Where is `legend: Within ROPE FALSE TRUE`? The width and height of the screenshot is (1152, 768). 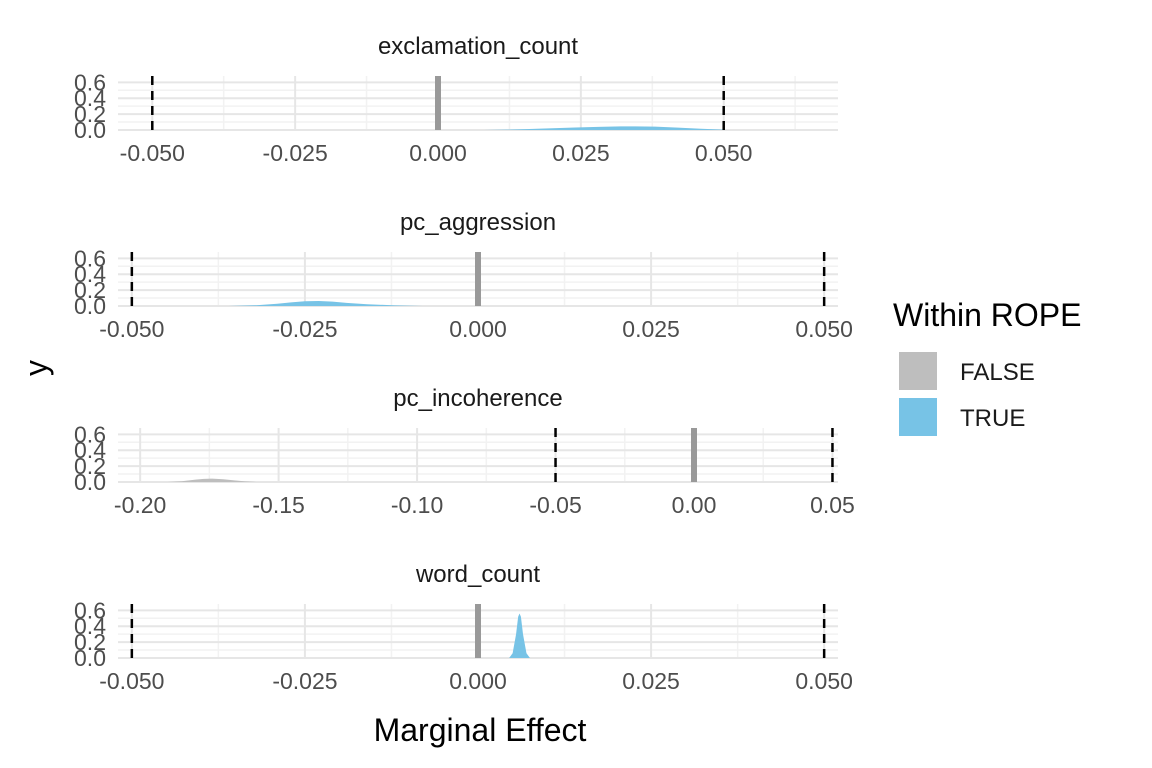 legend: Within ROPE FALSE TRUE is located at coordinates (987, 366).